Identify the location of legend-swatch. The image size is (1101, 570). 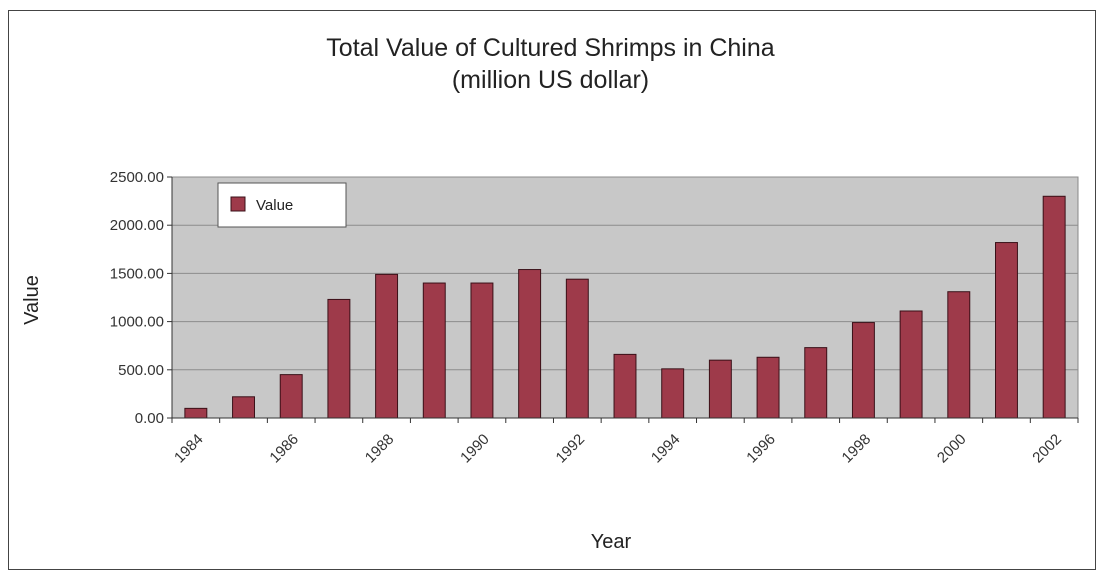
(238, 204).